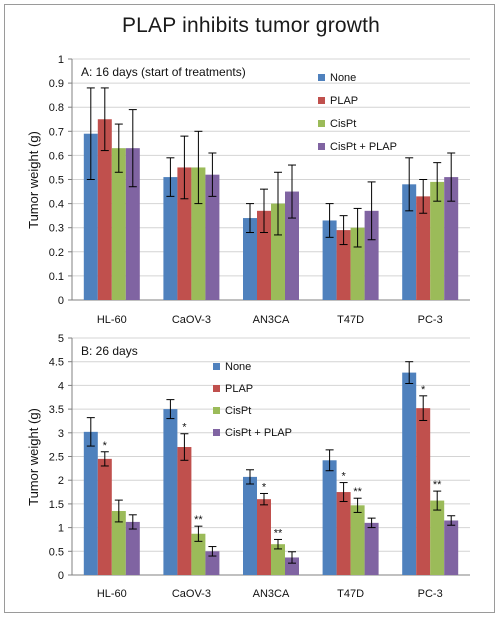 This screenshot has height=622, width=502. I want to click on panel-title: B: 26 days, so click(109, 351).